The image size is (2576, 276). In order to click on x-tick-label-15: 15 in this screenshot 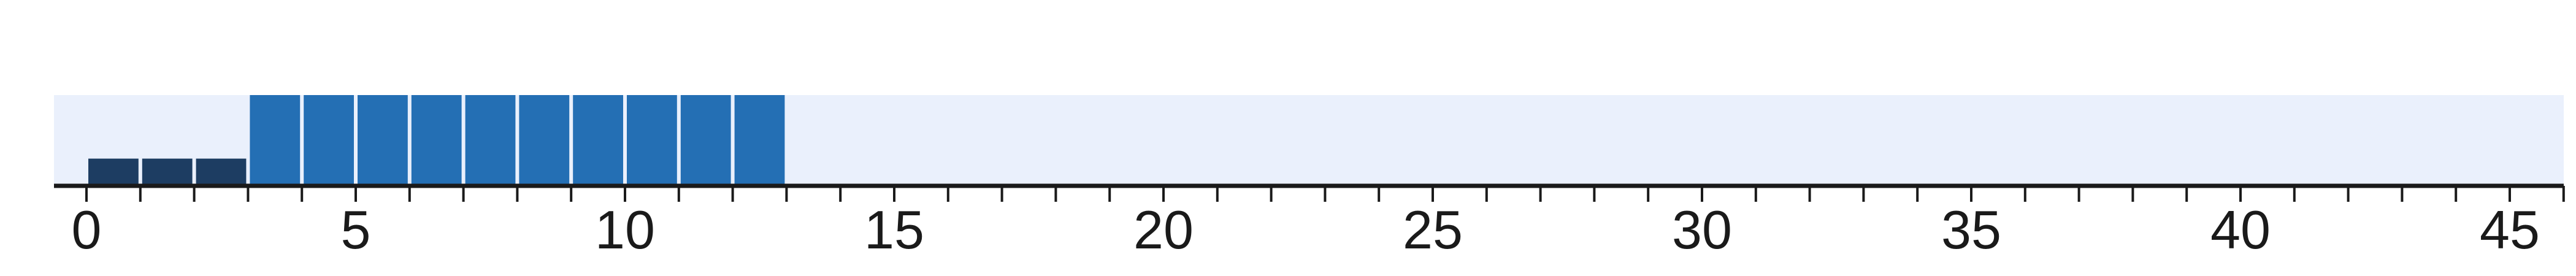, I will do `click(894, 229)`.